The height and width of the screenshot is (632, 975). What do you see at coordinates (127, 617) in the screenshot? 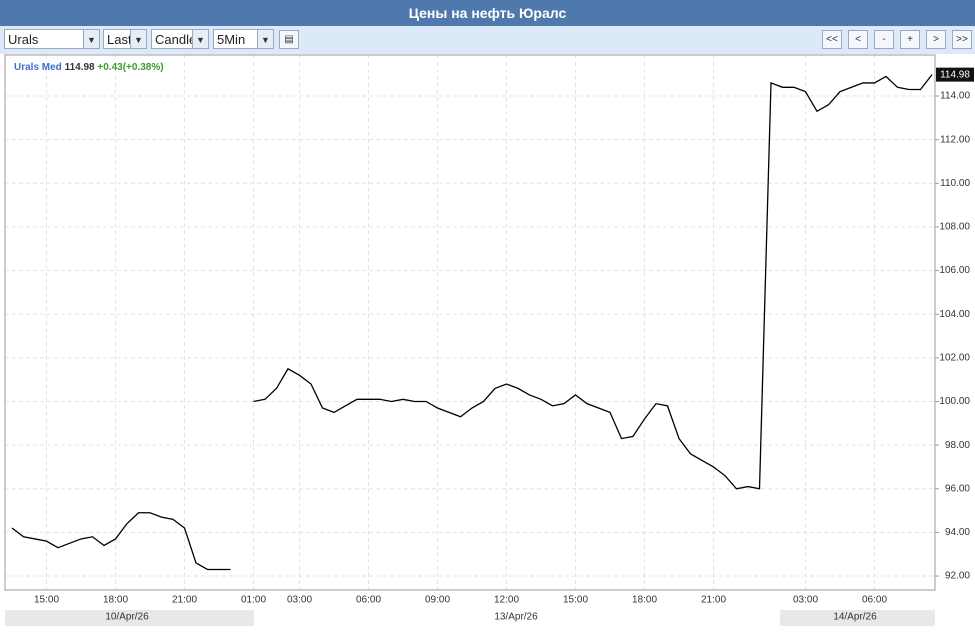
I see `date-label: 10/Apr/26` at bounding box center [127, 617].